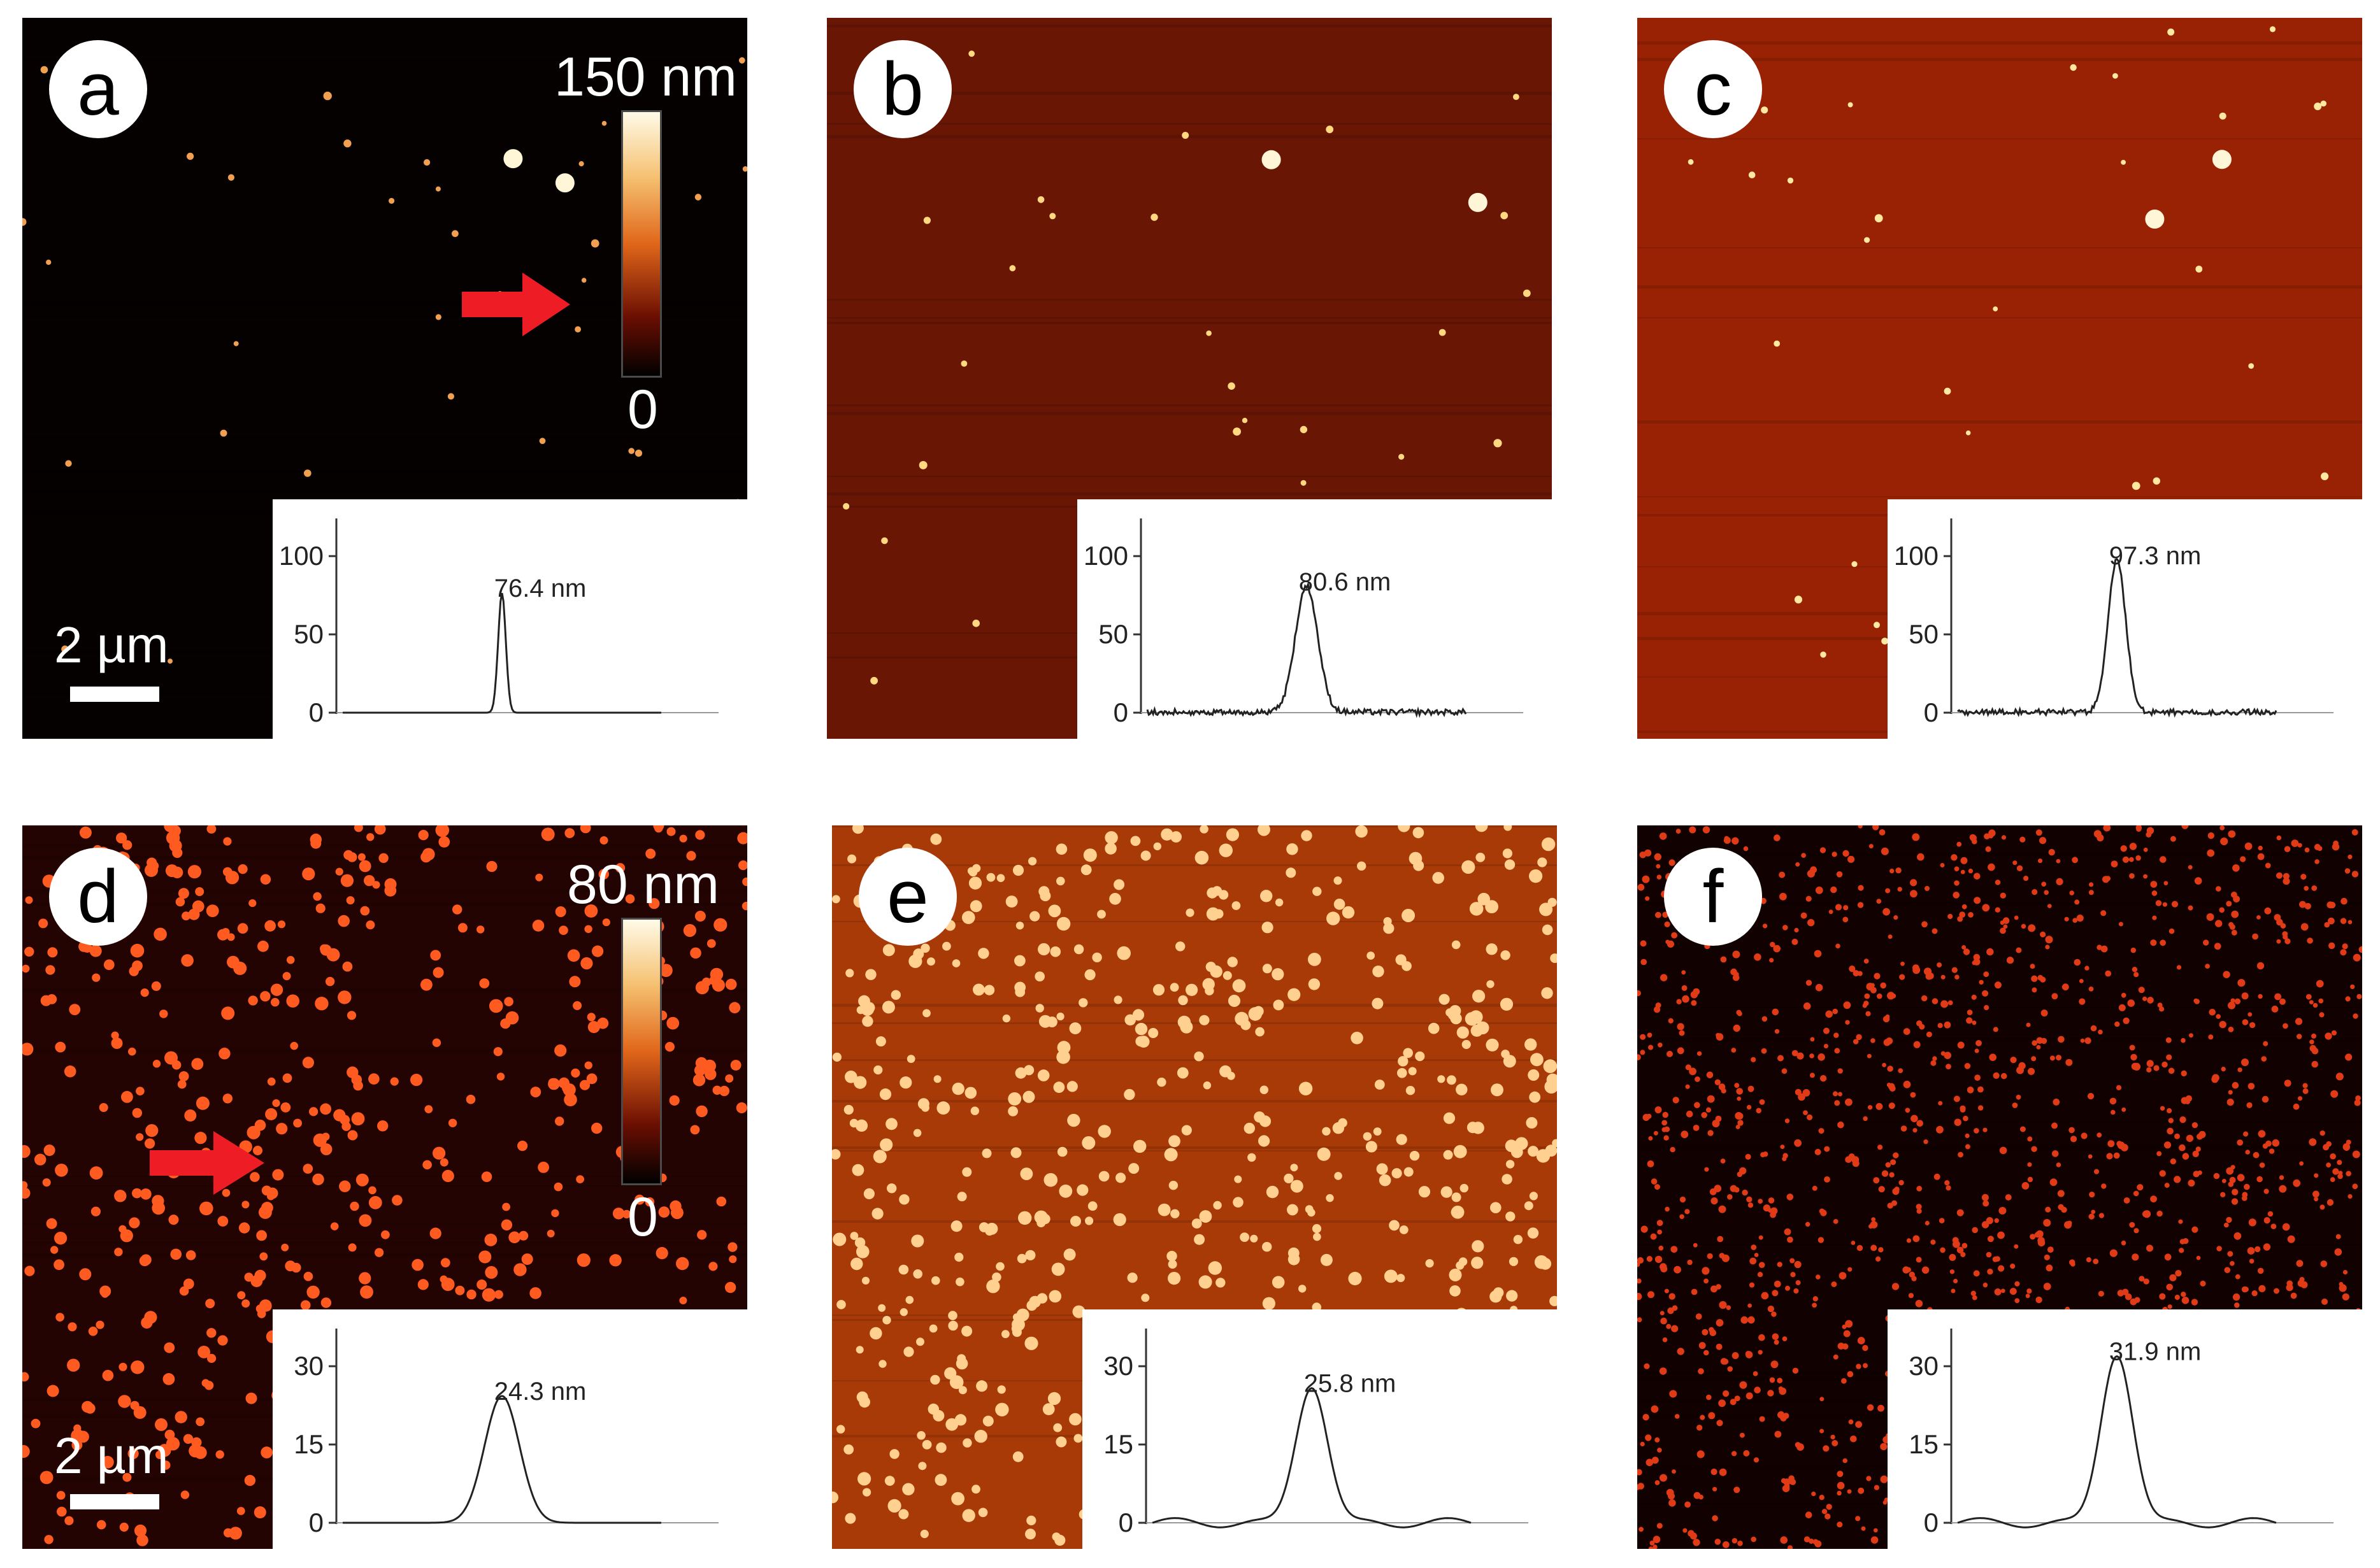  Describe the element at coordinates (2117, 1442) in the screenshot. I see `profile-line` at that location.